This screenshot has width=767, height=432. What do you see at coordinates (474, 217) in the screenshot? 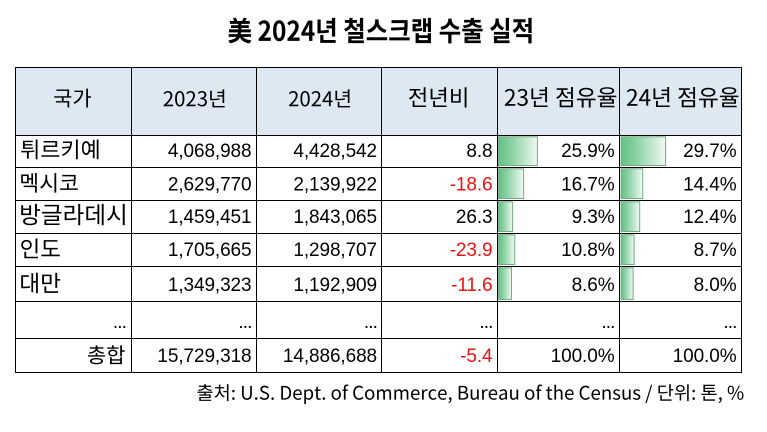
I see `svg-text: 26.3` at bounding box center [474, 217].